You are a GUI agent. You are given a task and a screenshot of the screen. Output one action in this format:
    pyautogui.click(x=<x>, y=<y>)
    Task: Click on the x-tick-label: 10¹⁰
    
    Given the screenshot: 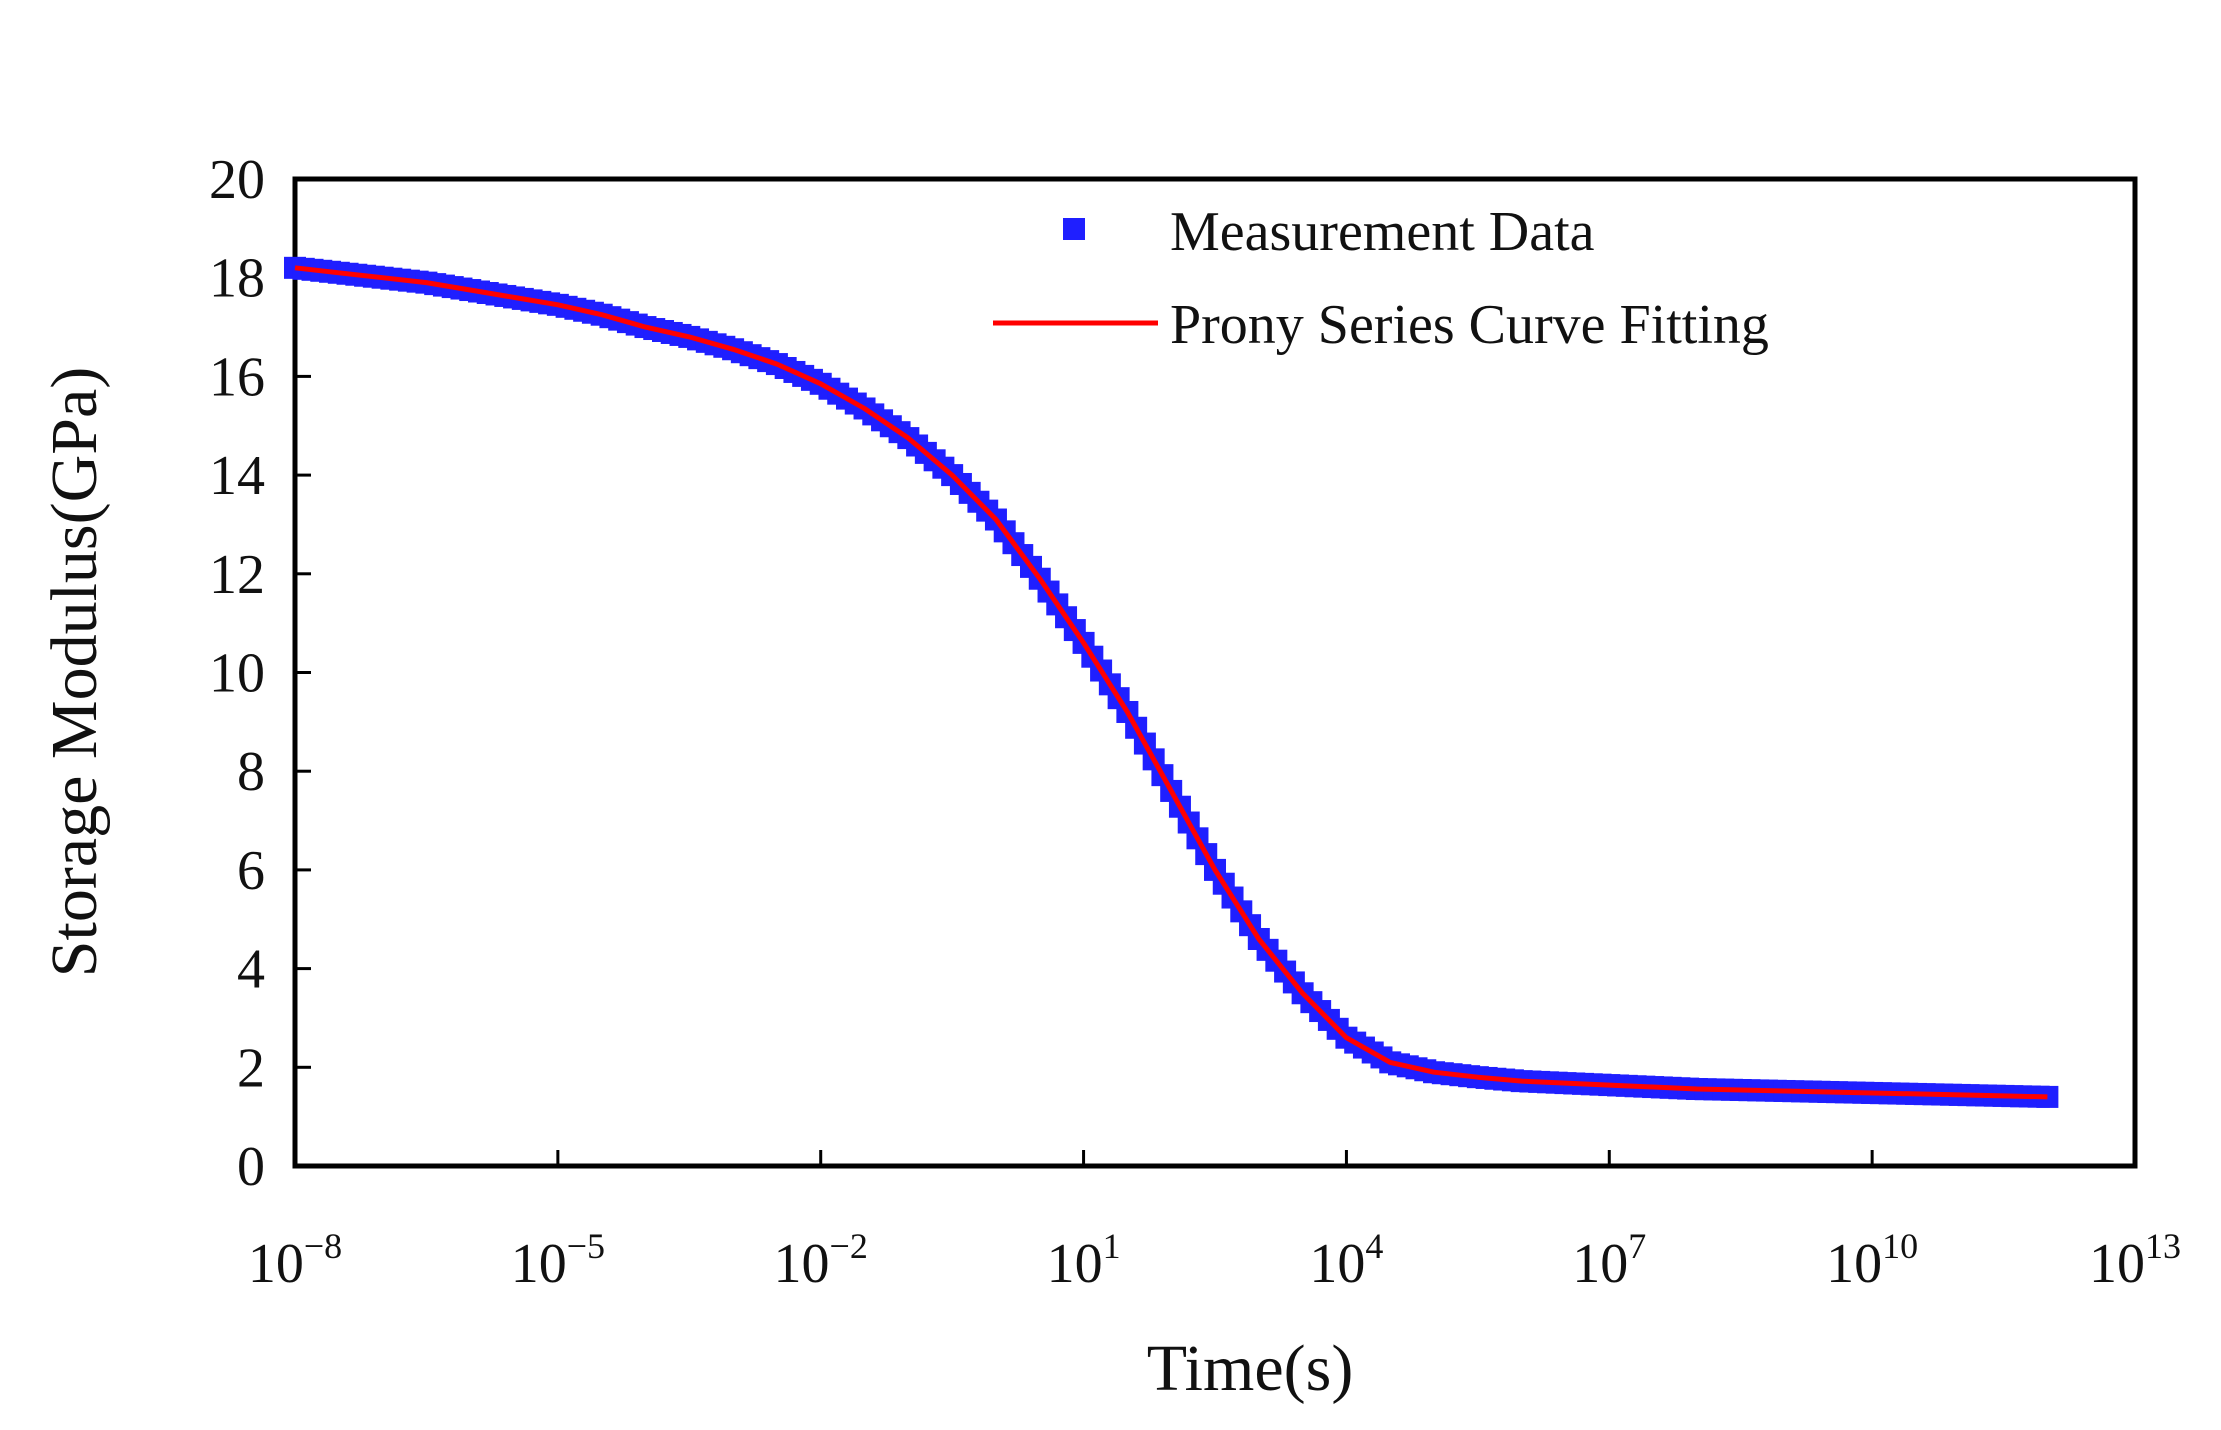 What is the action you would take?
    pyautogui.click(x=1872, y=1260)
    